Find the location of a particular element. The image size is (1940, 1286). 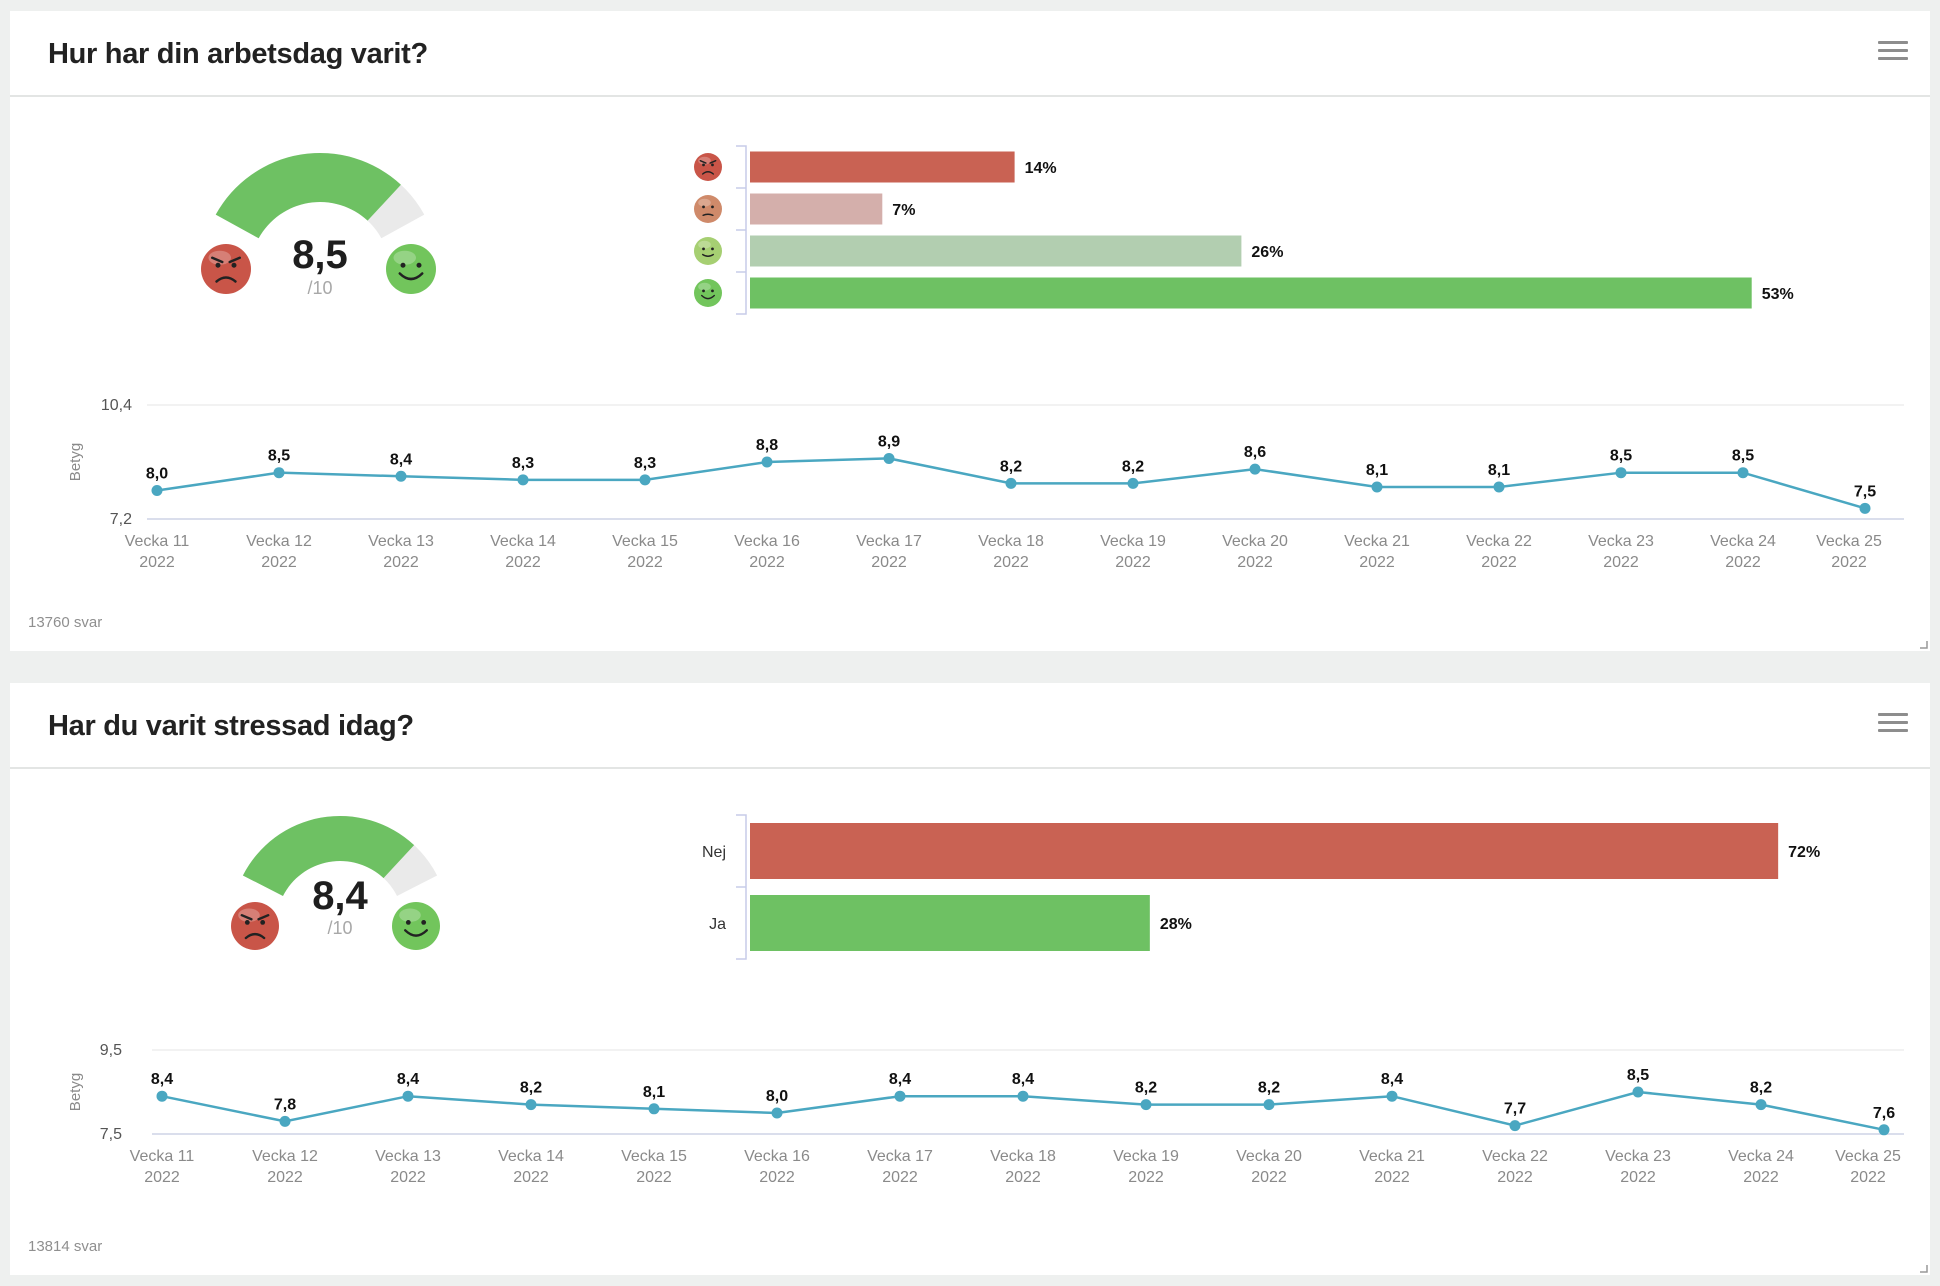

data-label: 8,6 is located at coordinates (1255, 452).